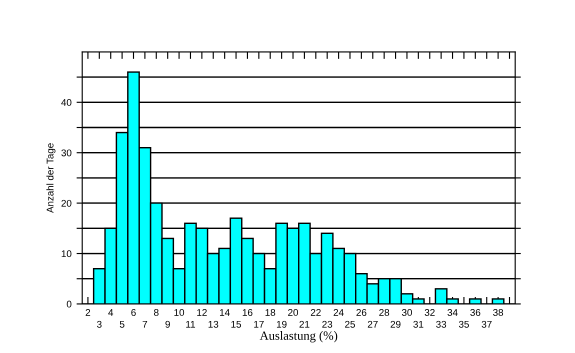 This screenshot has height=353, width=575. I want to click on x-tick-label: 25, so click(350, 324).